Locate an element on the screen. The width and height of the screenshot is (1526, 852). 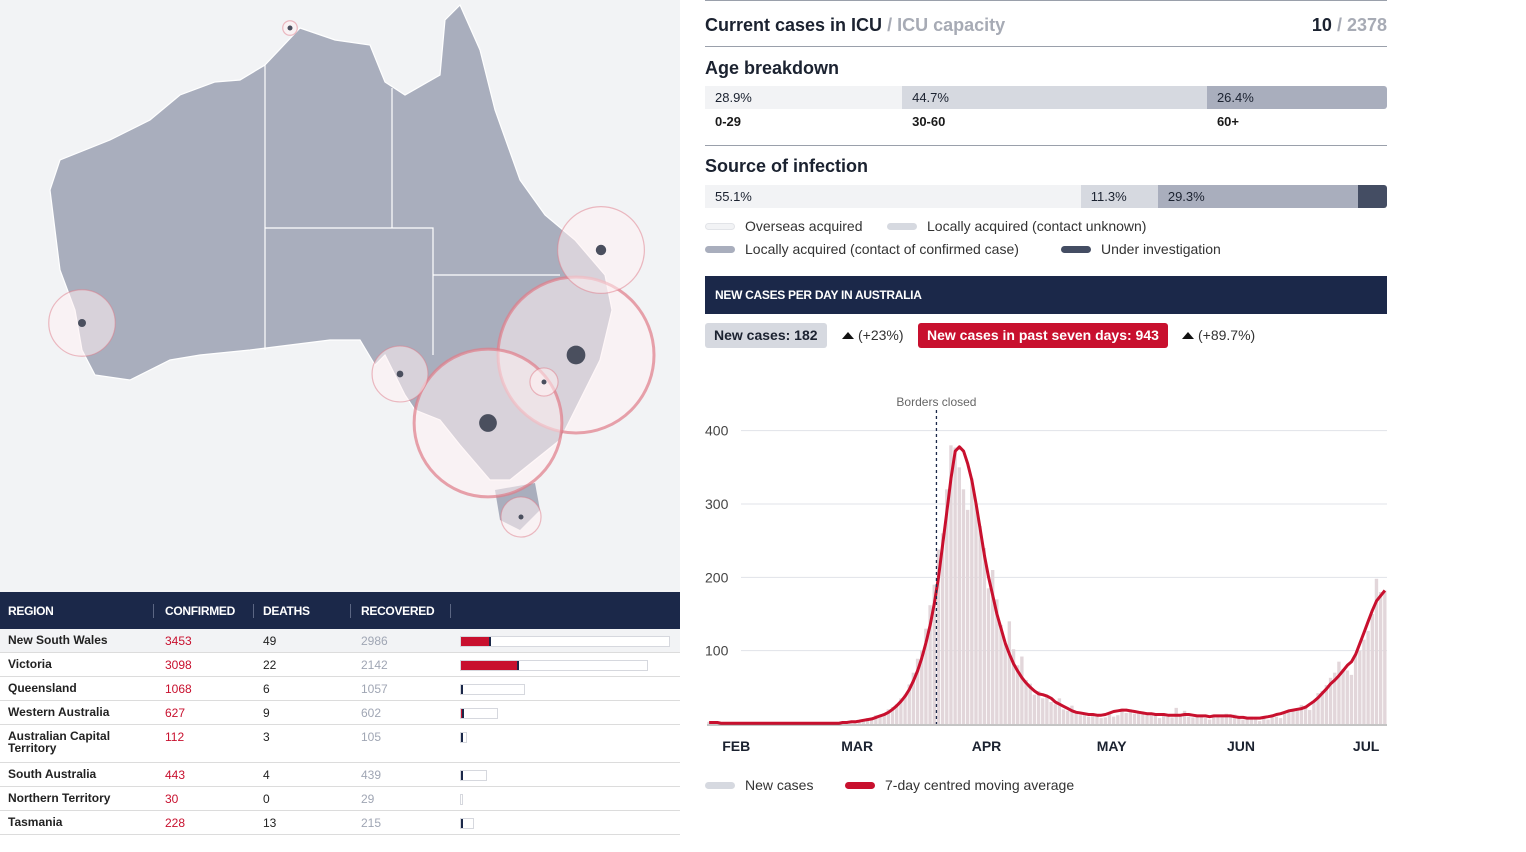
bar-segment: 11.3% is located at coordinates (1119, 196).